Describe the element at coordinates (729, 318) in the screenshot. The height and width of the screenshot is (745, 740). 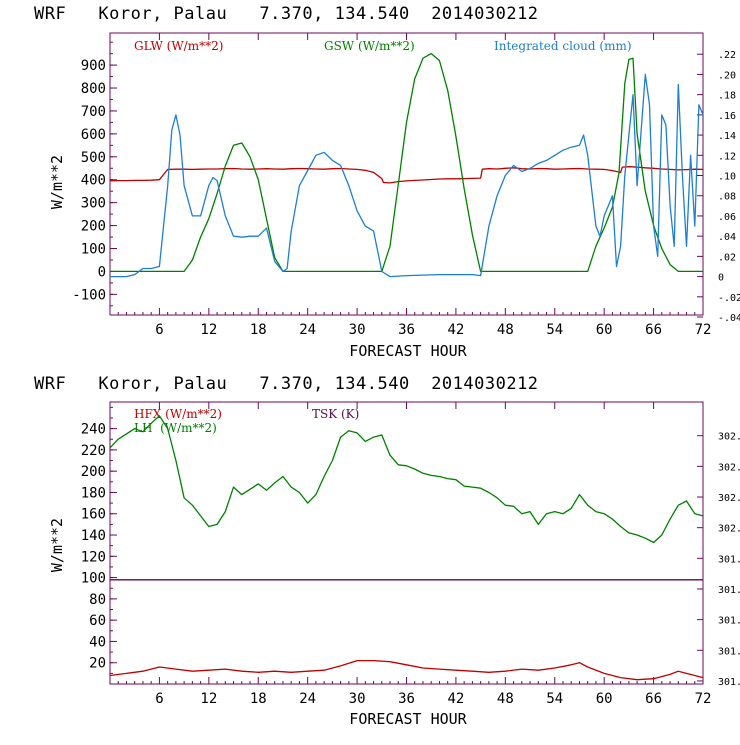
I see `right-tick-label: -.04` at that location.